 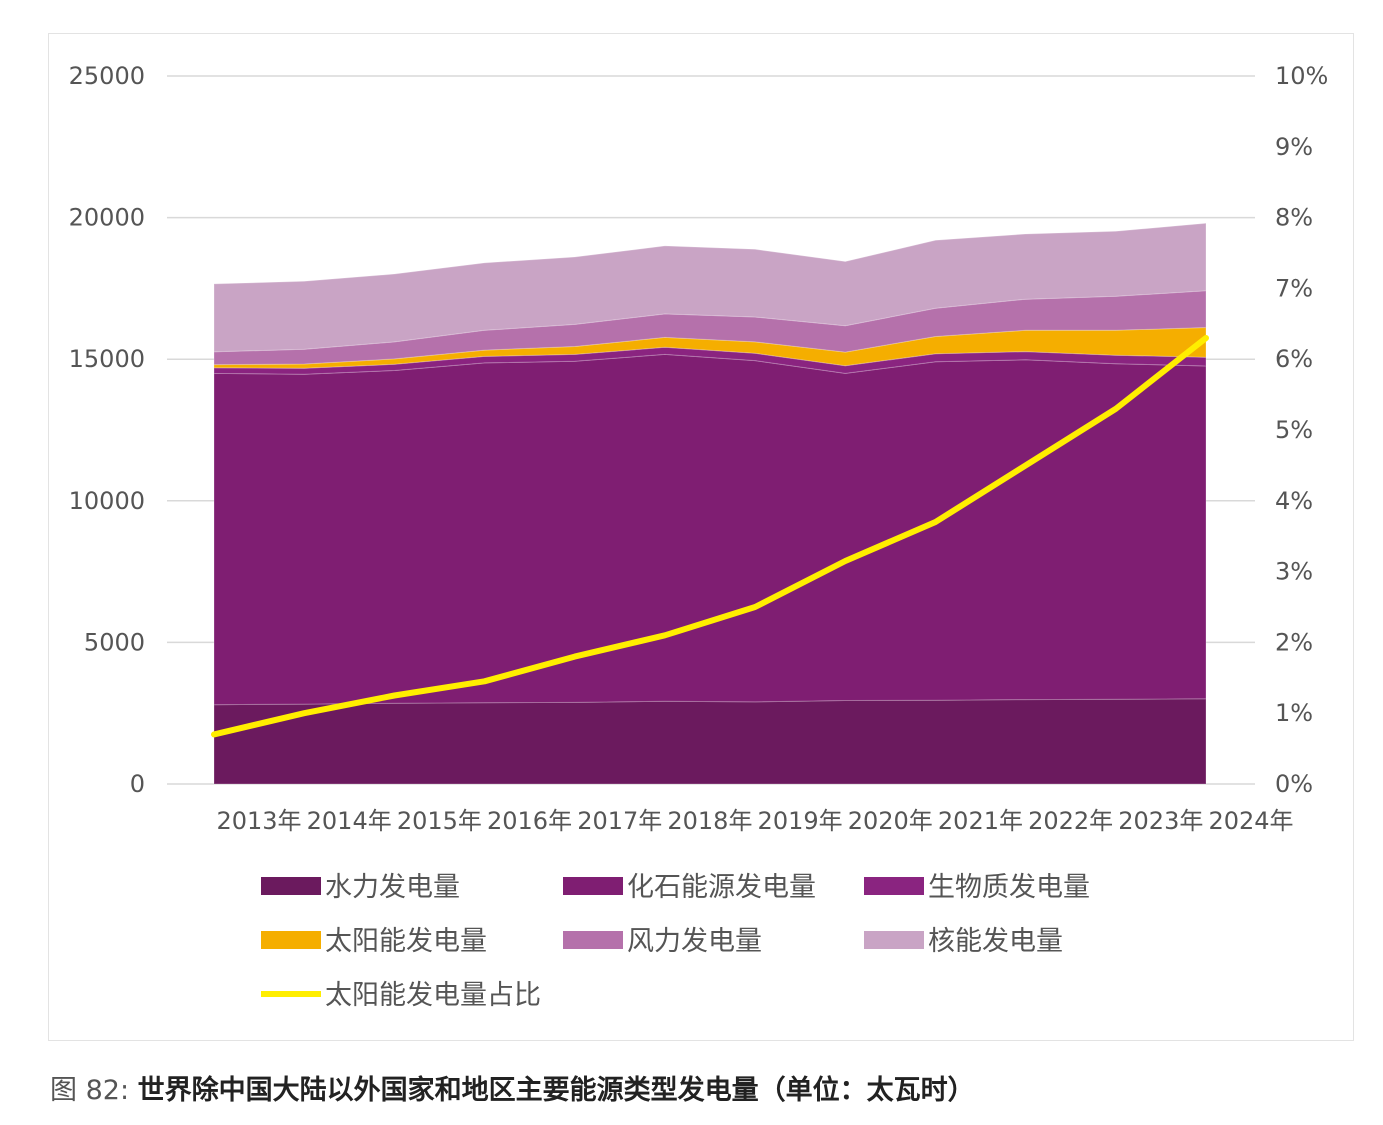 I want to click on legend-label: 生物质发电量, so click(x=1009, y=887).